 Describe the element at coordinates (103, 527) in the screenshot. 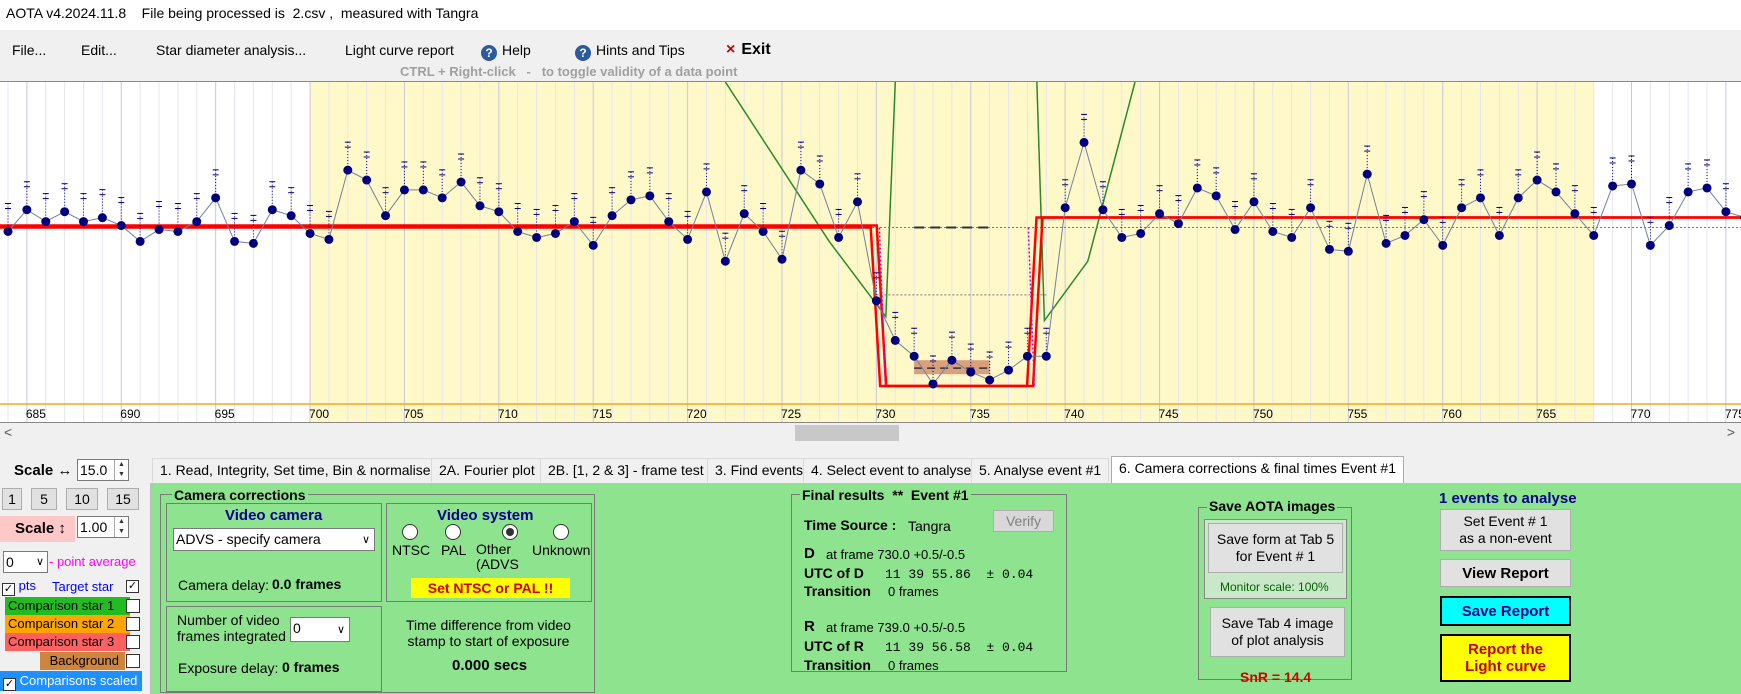

I see `scale-v-stepper: 1.00 ▲ ▼` at that location.